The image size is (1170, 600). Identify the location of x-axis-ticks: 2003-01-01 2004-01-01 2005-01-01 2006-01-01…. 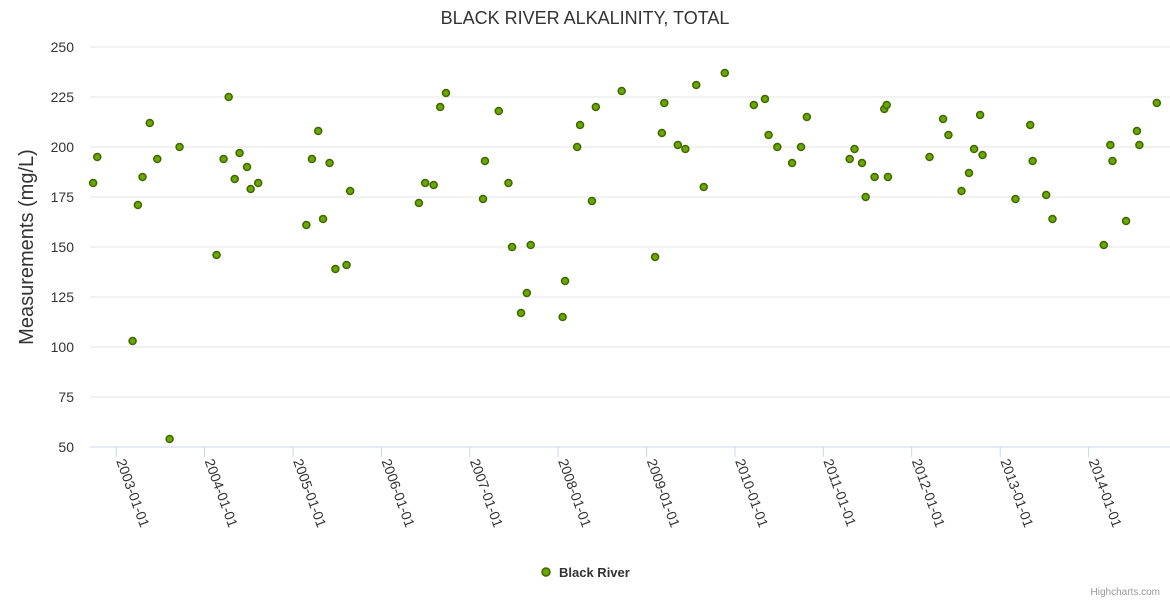
(619, 493).